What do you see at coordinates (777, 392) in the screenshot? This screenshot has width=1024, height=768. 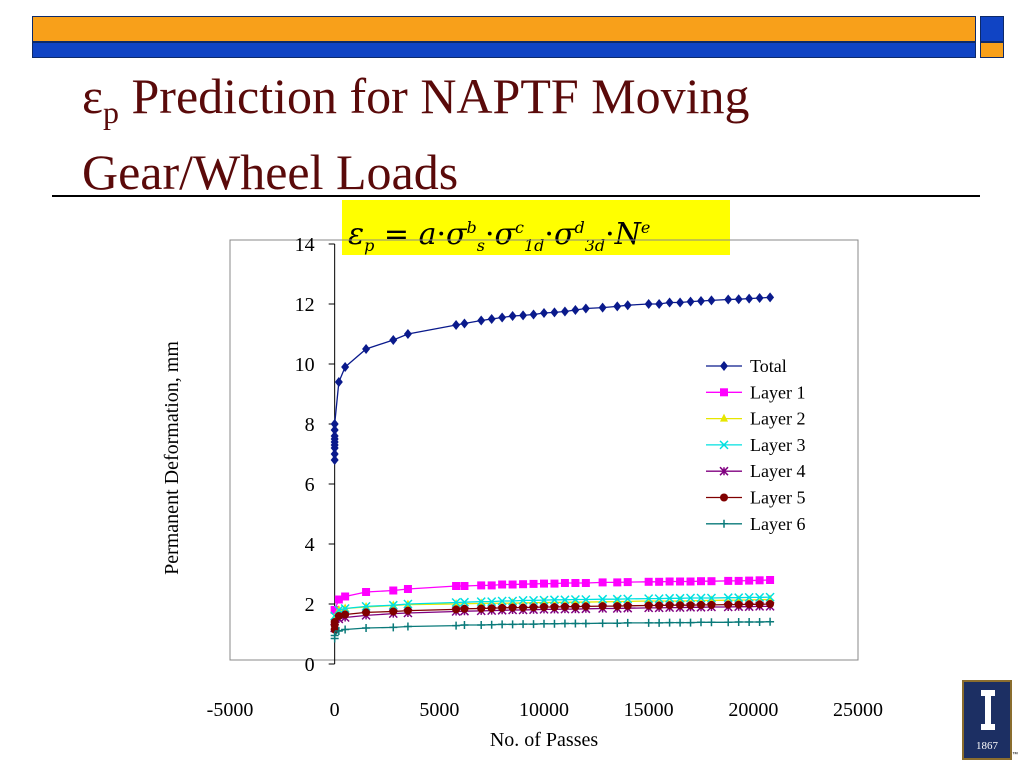 I see `legend-label-layer-1: Layer 1` at bounding box center [777, 392].